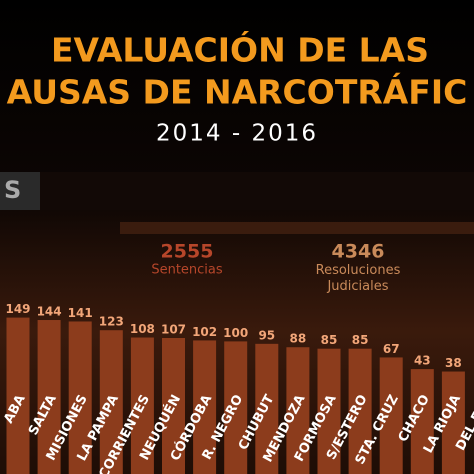 The width and height of the screenshot is (474, 474). What do you see at coordinates (49, 312) in the screenshot?
I see `value-label: 144` at bounding box center [49, 312].